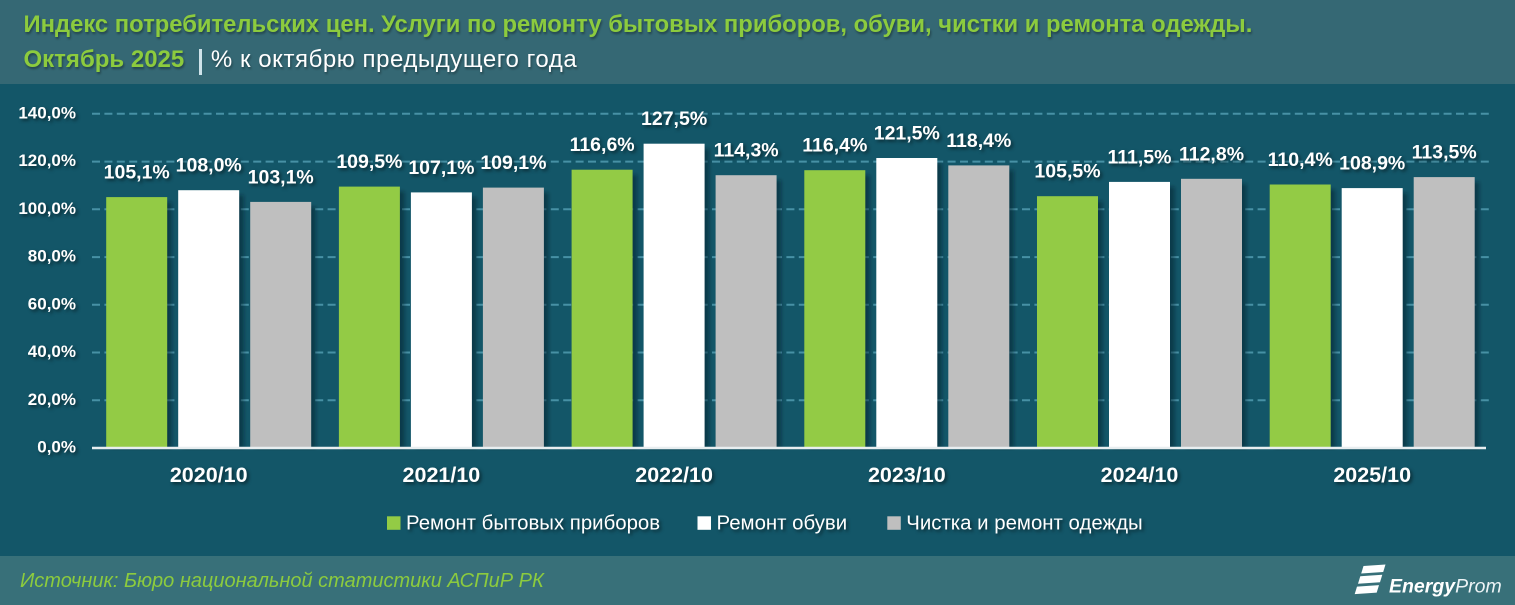  What do you see at coordinates (1300, 160) in the screenshot?
I see `svg-text: 110,4%` at bounding box center [1300, 160].